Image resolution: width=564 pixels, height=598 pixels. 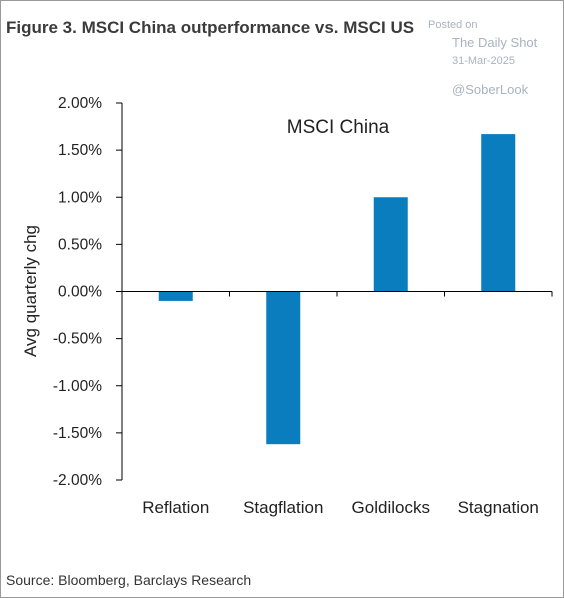 What do you see at coordinates (77, 433) in the screenshot?
I see `y-tick-label: -1.50%` at bounding box center [77, 433].